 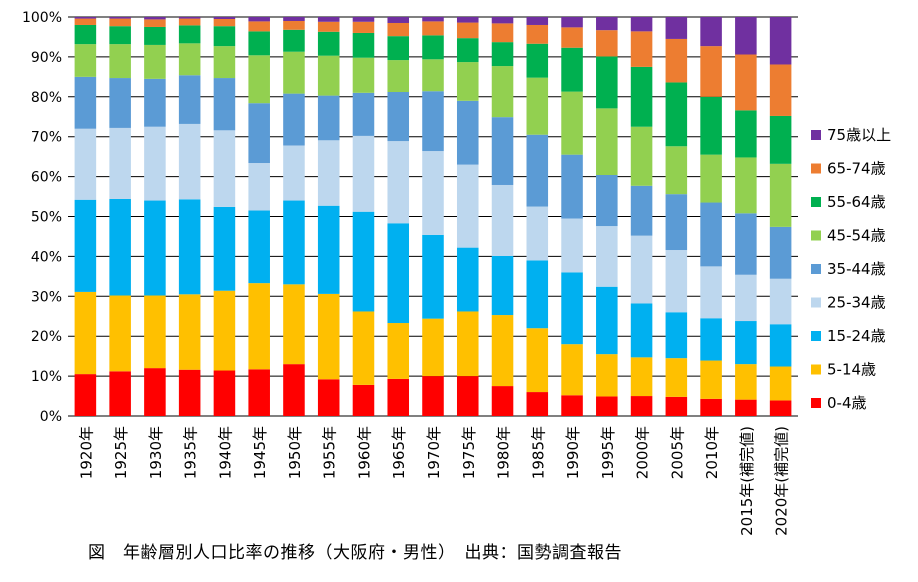 I want to click on x-tick-label: 1925年, so click(x=121, y=452).